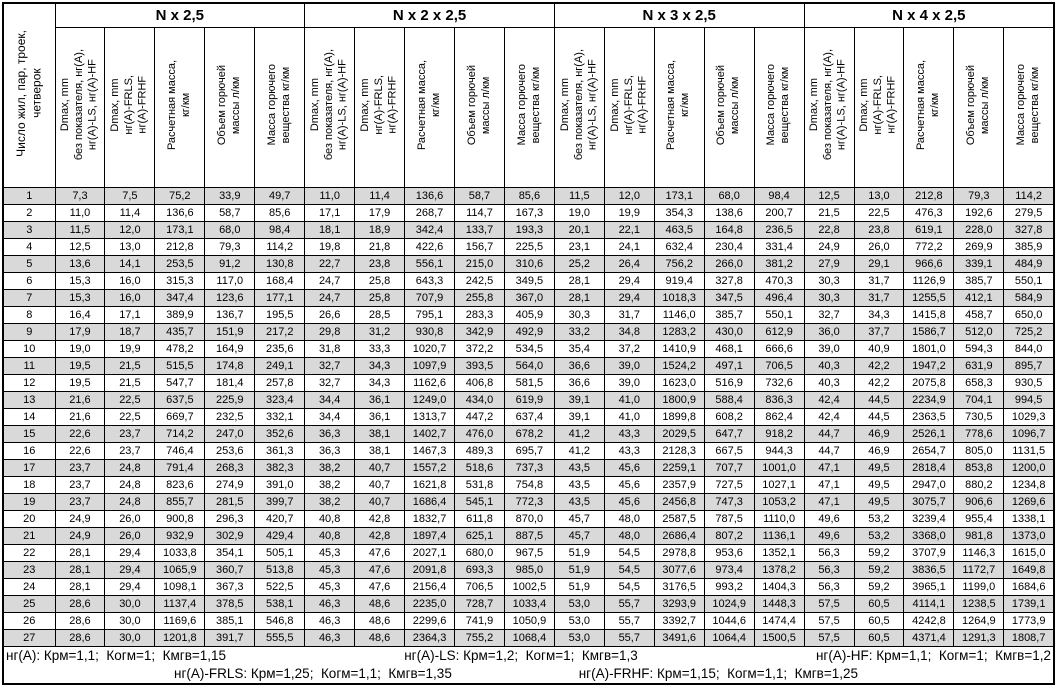 This screenshot has height=697, width=1058. Describe the element at coordinates (180, 570) in the screenshot. I see `value-cell: 1065,9` at that location.